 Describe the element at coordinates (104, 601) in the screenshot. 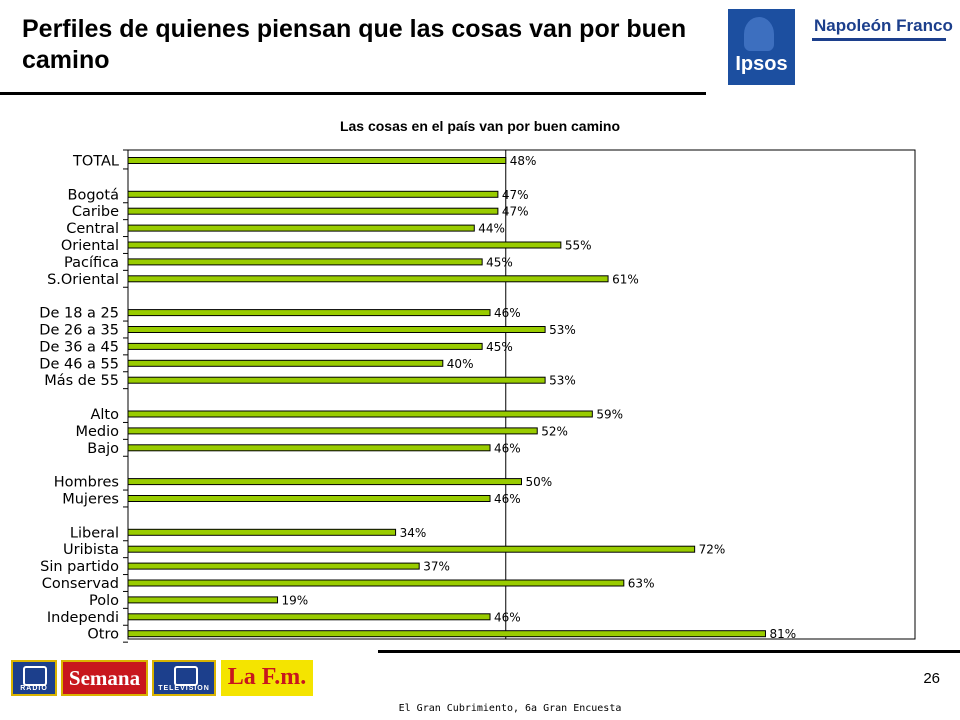

I see `category-label: Polo` at that location.